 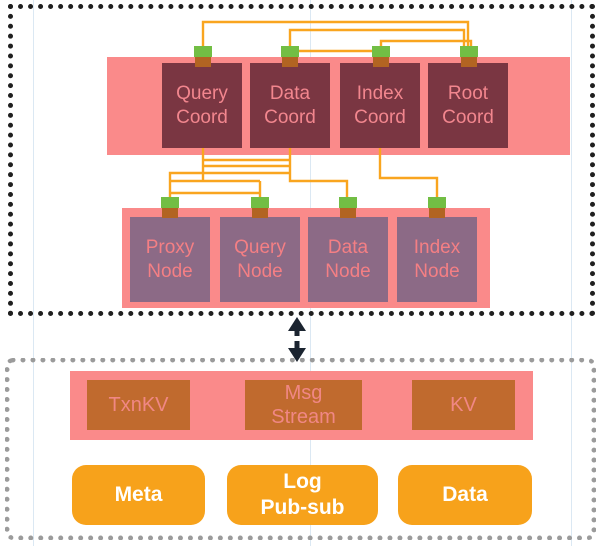 What do you see at coordinates (138, 495) in the screenshot?
I see `meta-store-box: Meta` at bounding box center [138, 495].